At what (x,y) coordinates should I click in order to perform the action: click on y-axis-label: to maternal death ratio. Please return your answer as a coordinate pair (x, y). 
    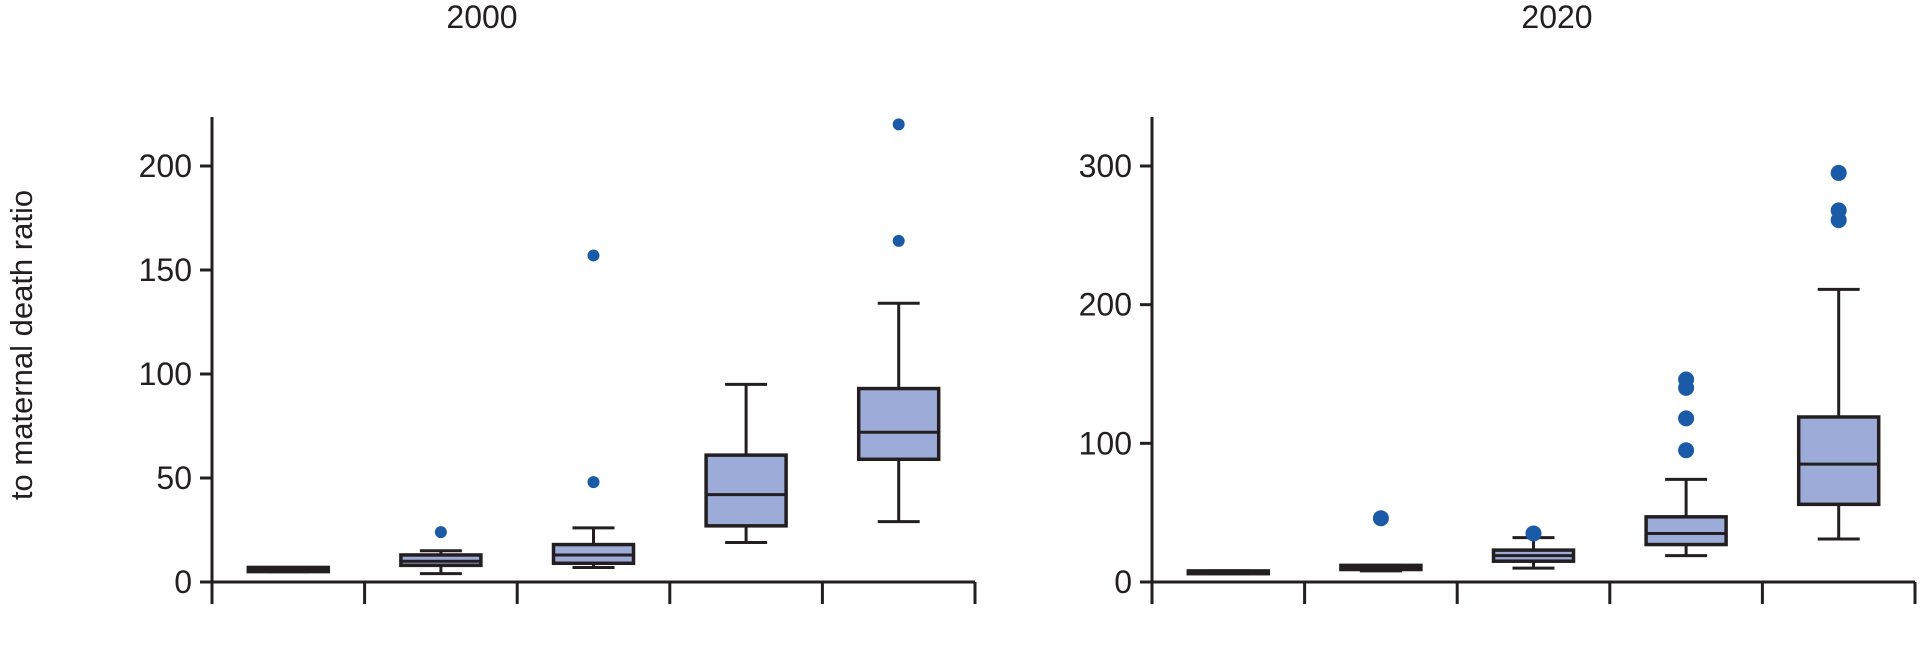
    Looking at the image, I should click on (21, 345).